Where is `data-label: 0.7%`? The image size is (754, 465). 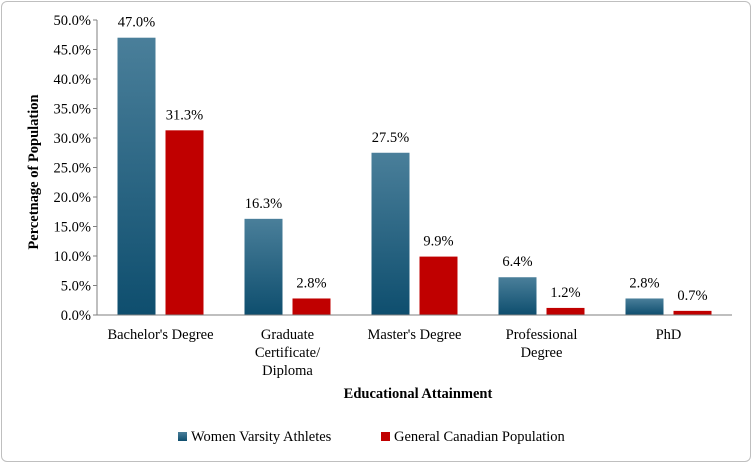 data-label: 0.7% is located at coordinates (692, 296).